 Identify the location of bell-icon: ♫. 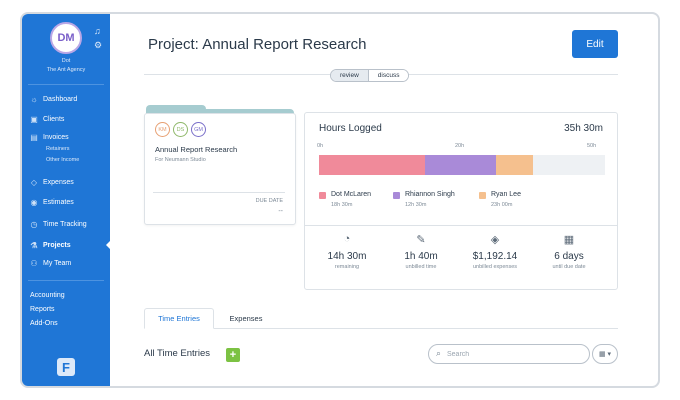
(97, 31).